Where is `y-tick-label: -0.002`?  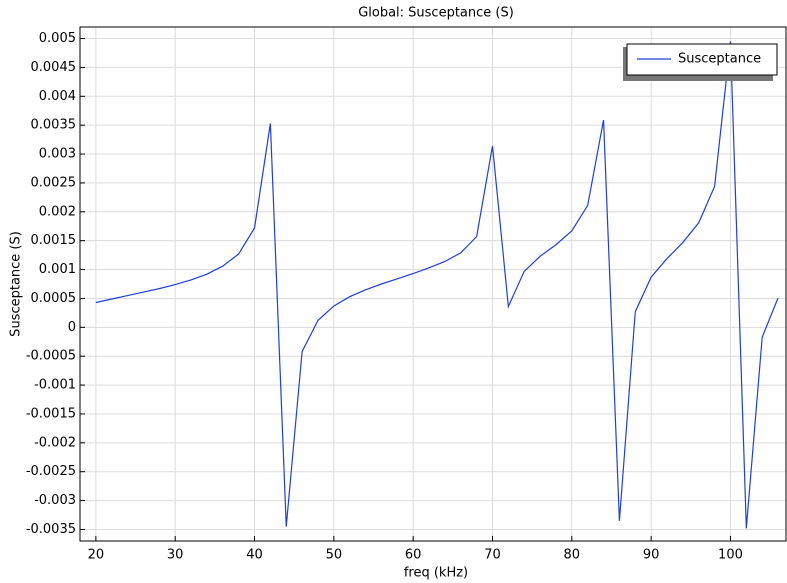
y-tick-label: -0.002 is located at coordinates (55, 442).